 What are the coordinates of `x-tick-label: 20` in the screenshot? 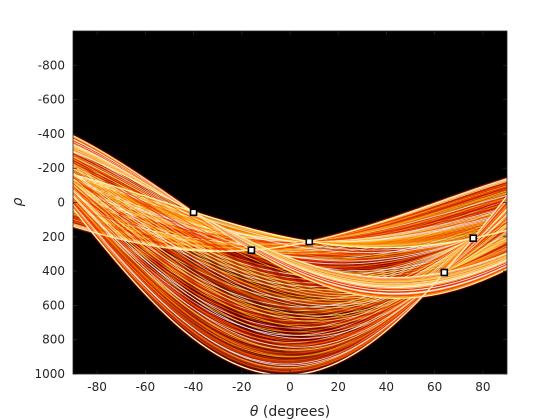 It's located at (338, 387).